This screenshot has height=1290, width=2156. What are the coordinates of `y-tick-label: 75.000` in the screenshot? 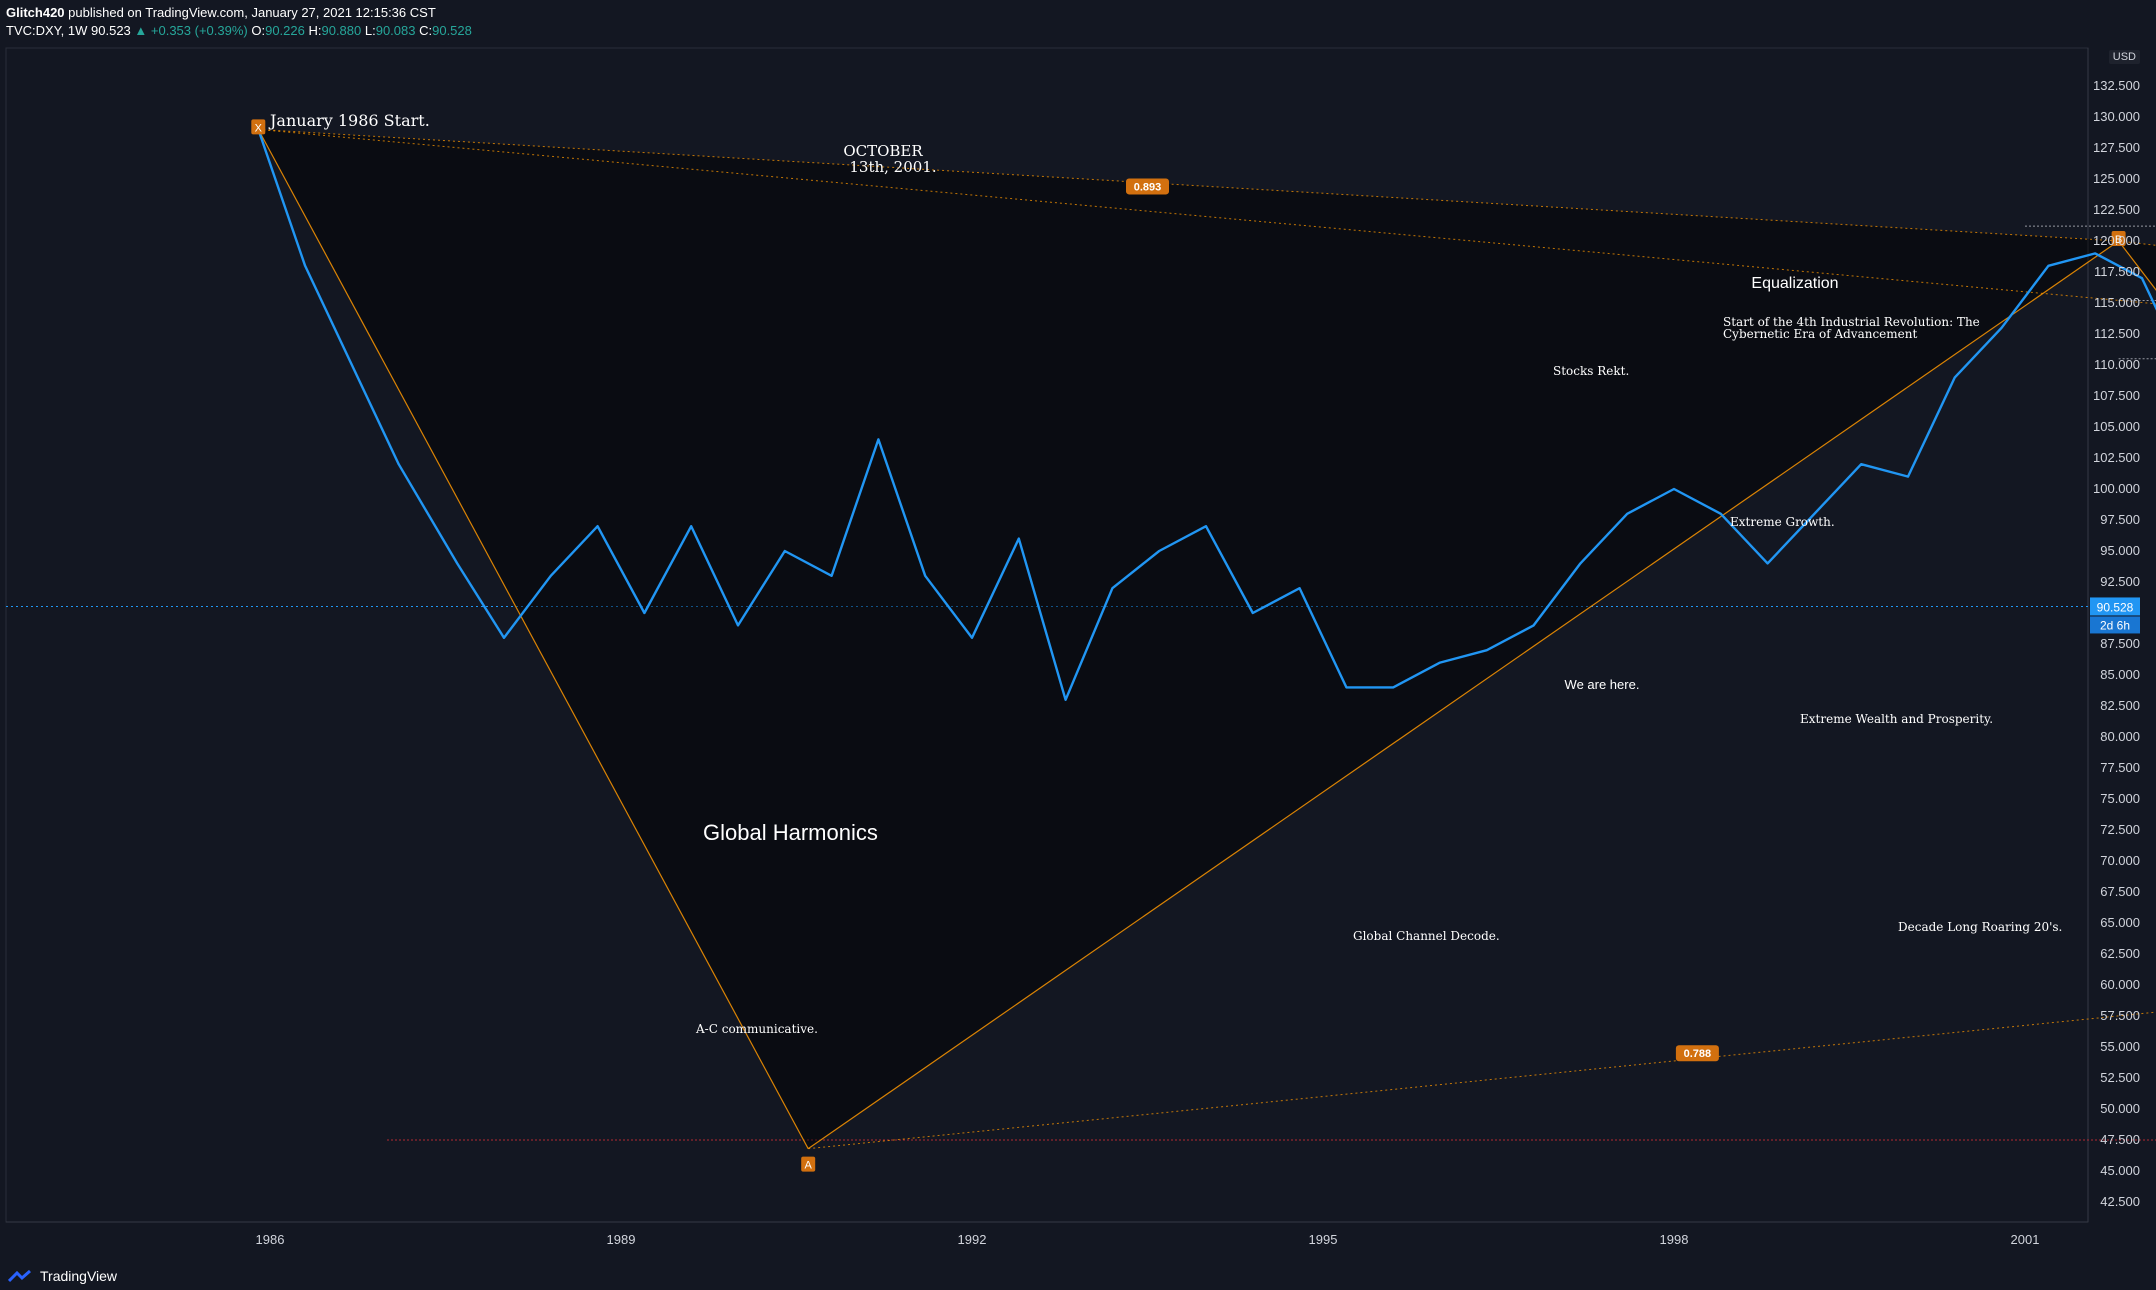 It's located at (2120, 798).